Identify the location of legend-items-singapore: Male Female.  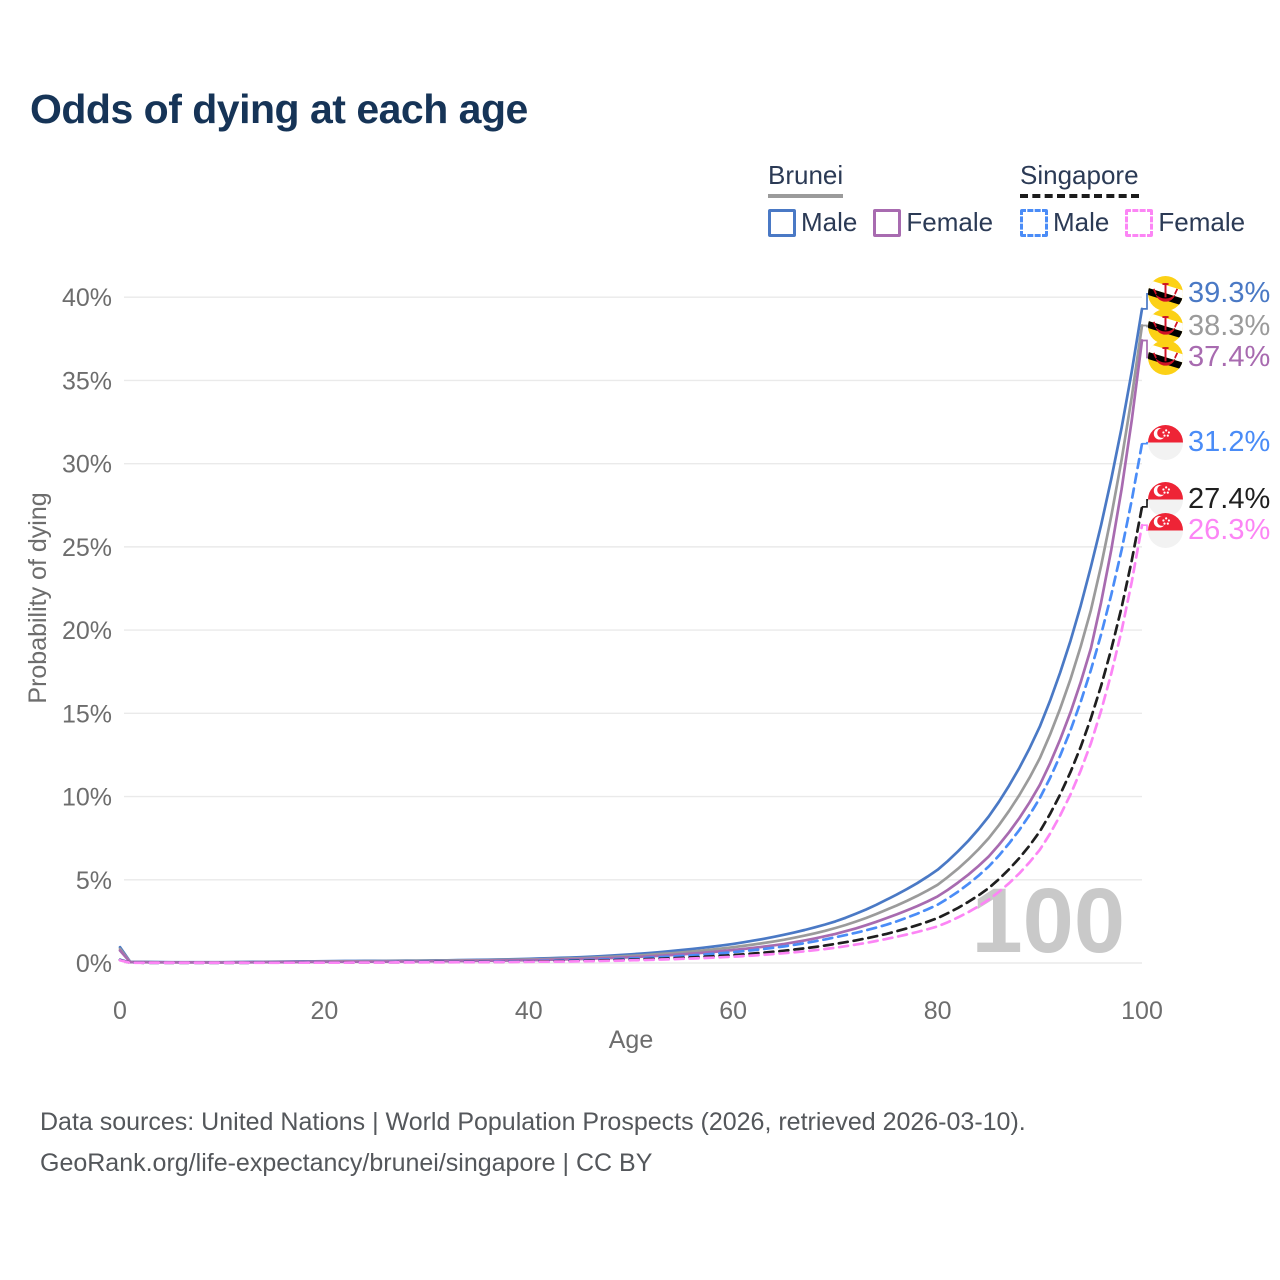
(1132, 222).